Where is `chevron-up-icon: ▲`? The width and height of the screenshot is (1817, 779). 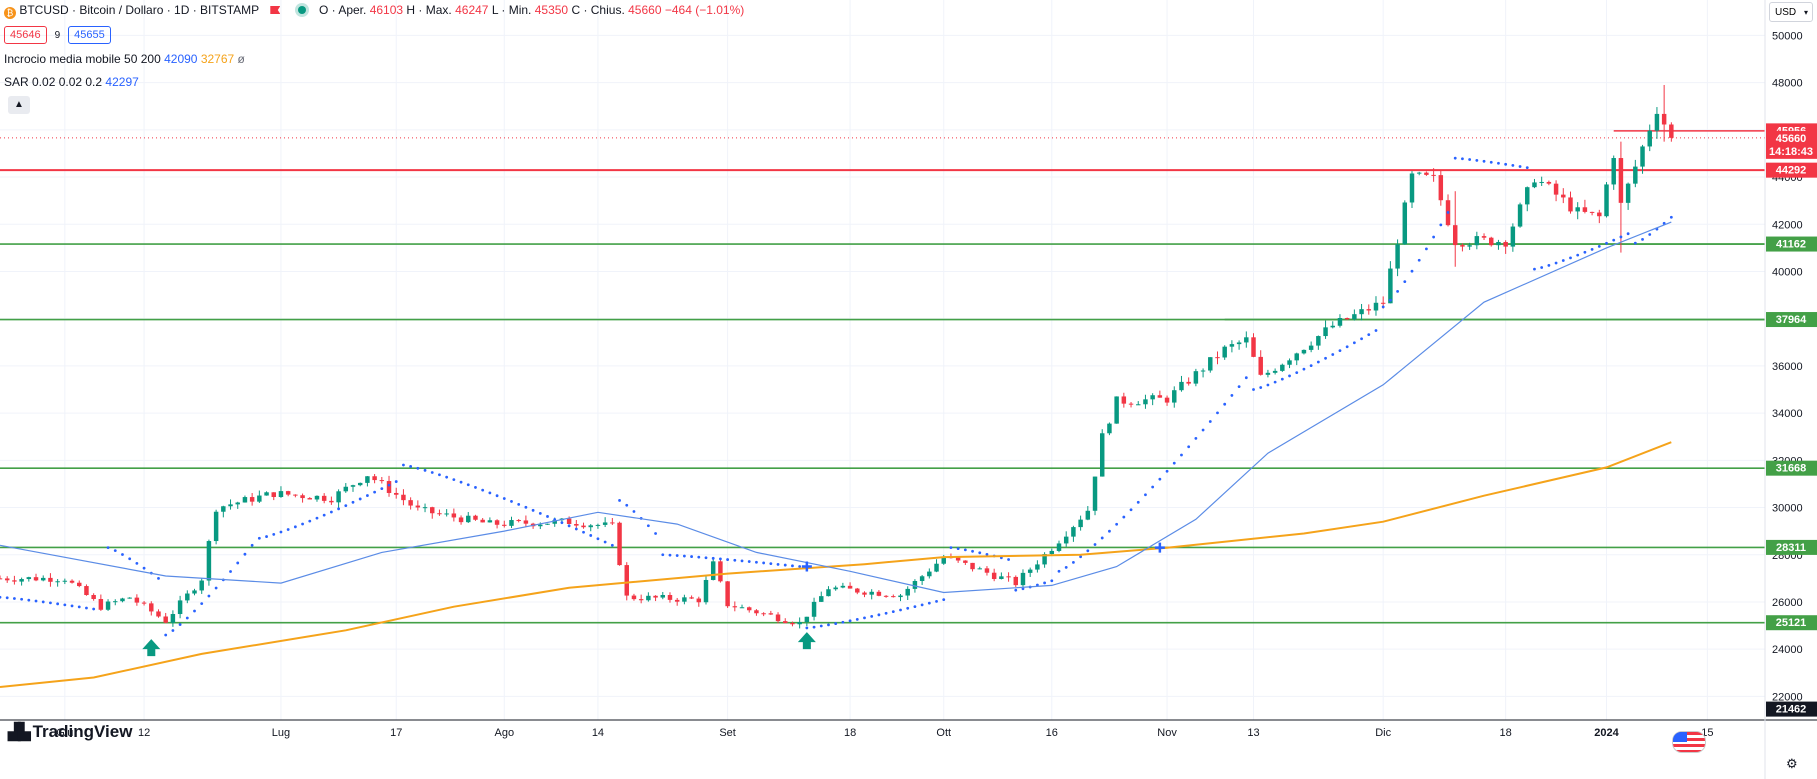
chevron-up-icon: ▲ is located at coordinates (19, 104).